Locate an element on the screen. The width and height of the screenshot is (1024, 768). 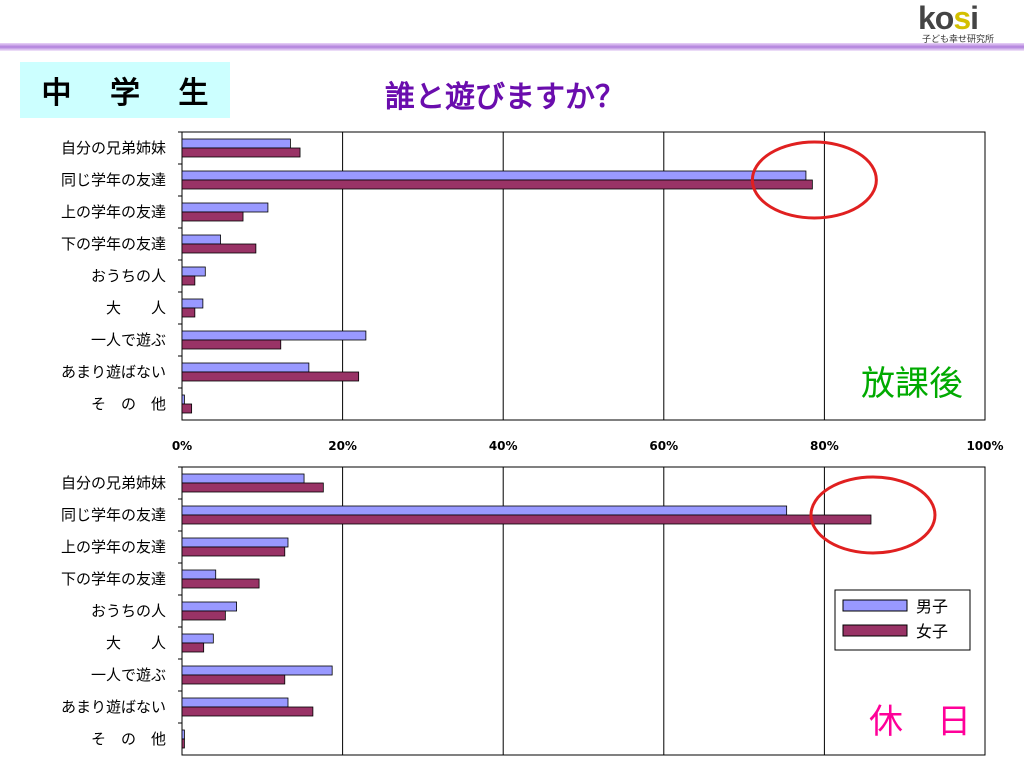
kosi-logo: kosi 子ども幸せ研究所 is located at coordinates (970, 26).